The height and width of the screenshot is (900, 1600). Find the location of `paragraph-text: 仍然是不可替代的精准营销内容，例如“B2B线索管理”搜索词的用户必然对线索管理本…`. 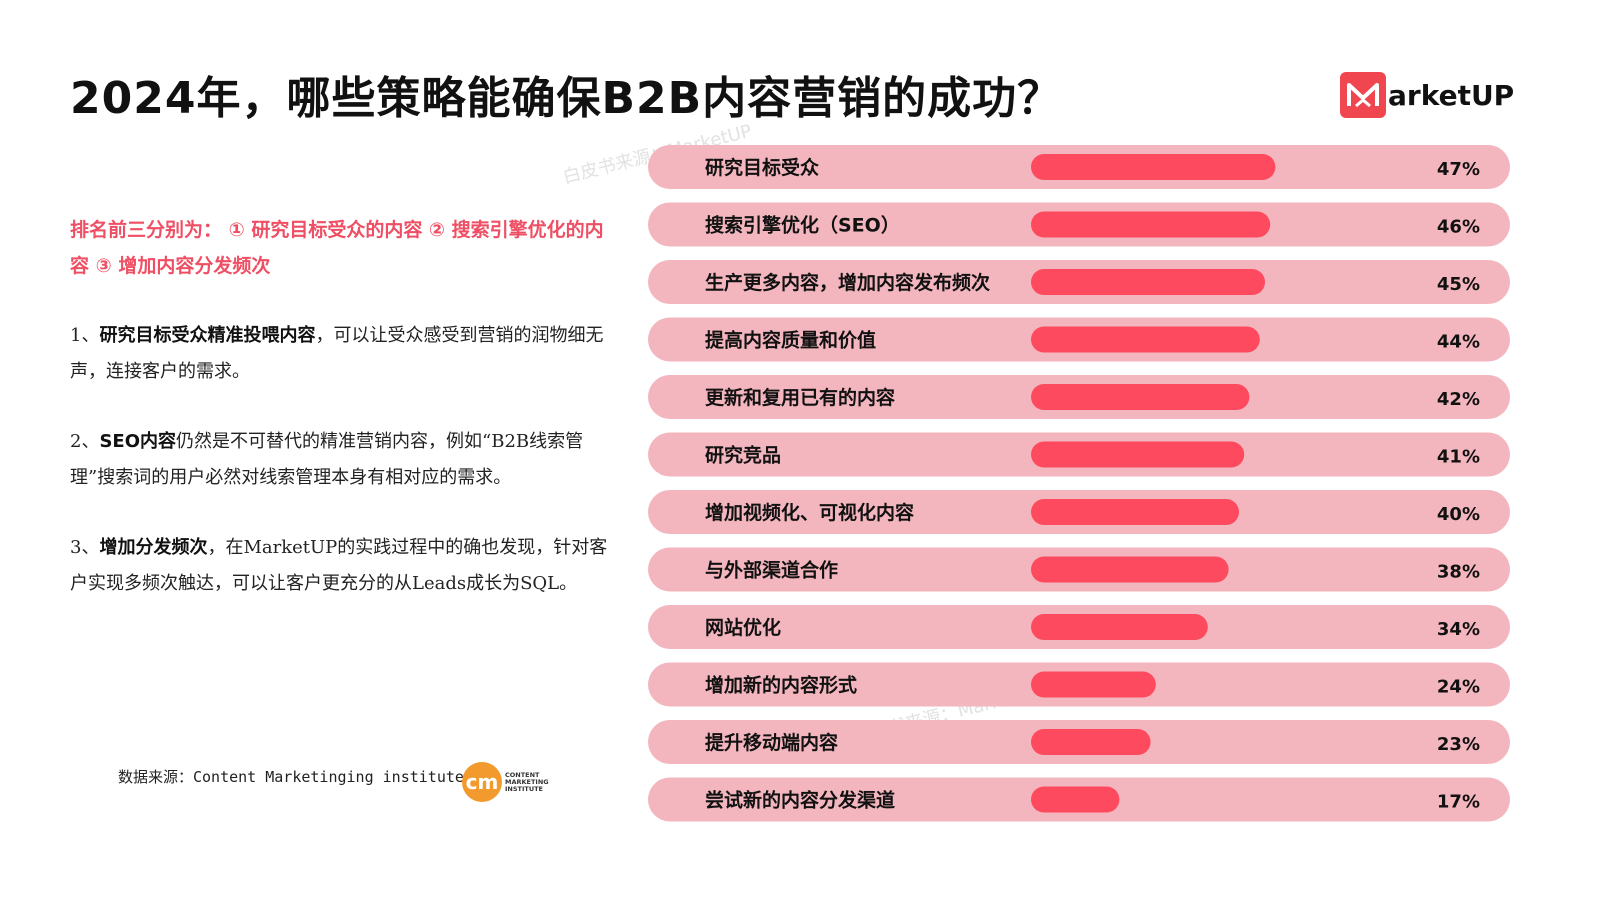

paragraph-text: 仍然是不可替代的精准营销内容，例如“B2B线索管理”搜索词的用户必然对线索管理本… is located at coordinates (327, 459).